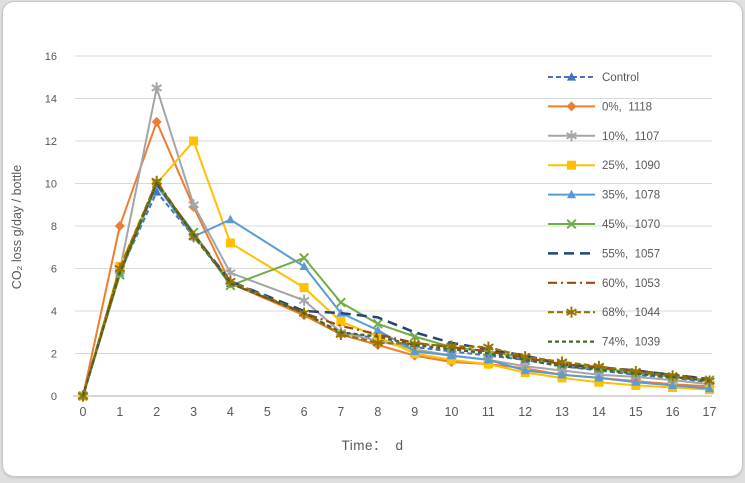 This screenshot has width=745, height=483. What do you see at coordinates (54, 312) in the screenshot?
I see `y-tick-label: 4` at bounding box center [54, 312].